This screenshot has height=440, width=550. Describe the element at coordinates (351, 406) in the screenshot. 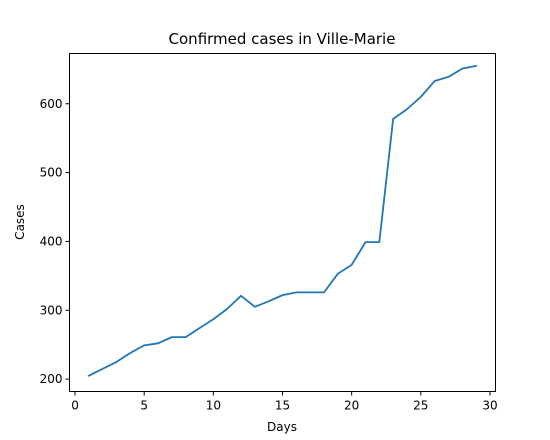

I see `x-tick-label: 20` at that location.